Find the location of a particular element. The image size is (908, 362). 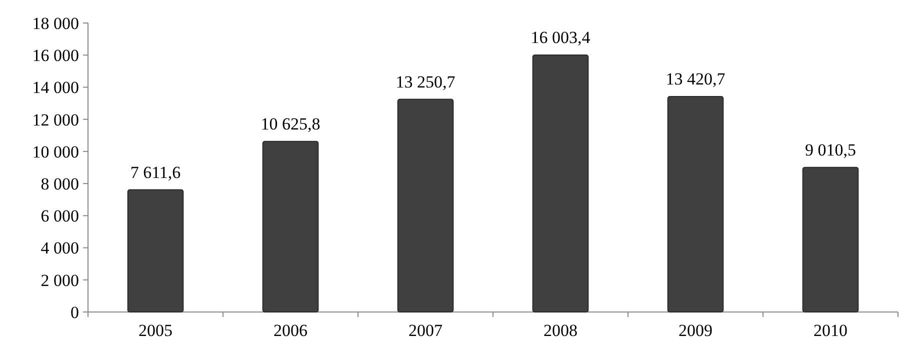

data-label: 7 611,6 is located at coordinates (155, 172).